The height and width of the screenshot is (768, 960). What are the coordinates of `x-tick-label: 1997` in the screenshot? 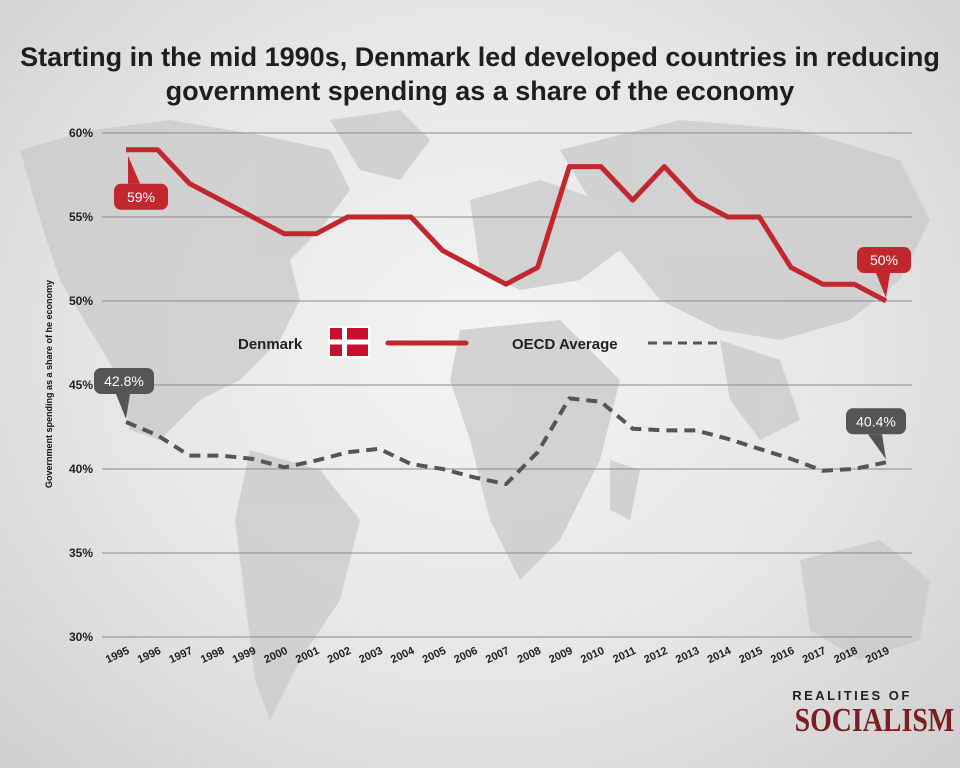 It's located at (180, 655).